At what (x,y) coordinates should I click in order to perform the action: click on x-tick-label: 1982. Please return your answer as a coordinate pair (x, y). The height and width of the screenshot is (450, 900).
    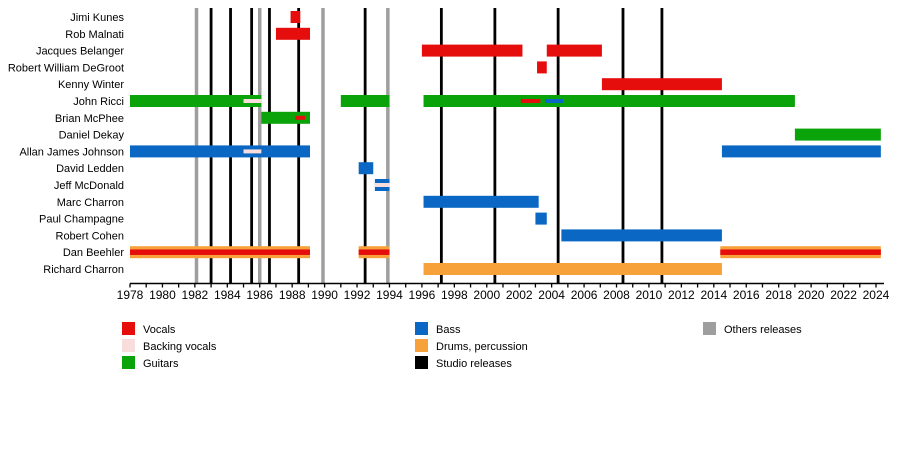
    Looking at the image, I should click on (195, 295).